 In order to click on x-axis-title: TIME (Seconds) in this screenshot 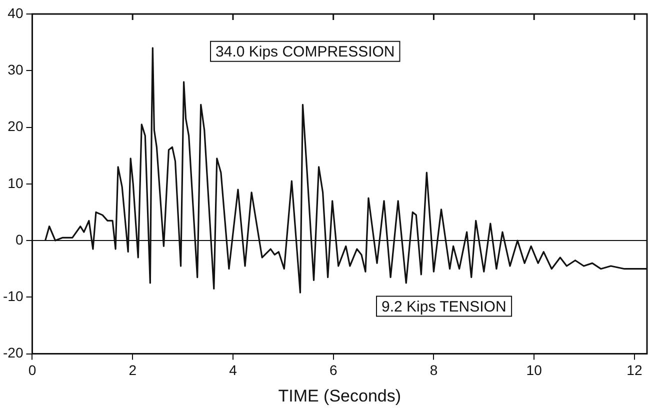, I will do `click(340, 396)`.